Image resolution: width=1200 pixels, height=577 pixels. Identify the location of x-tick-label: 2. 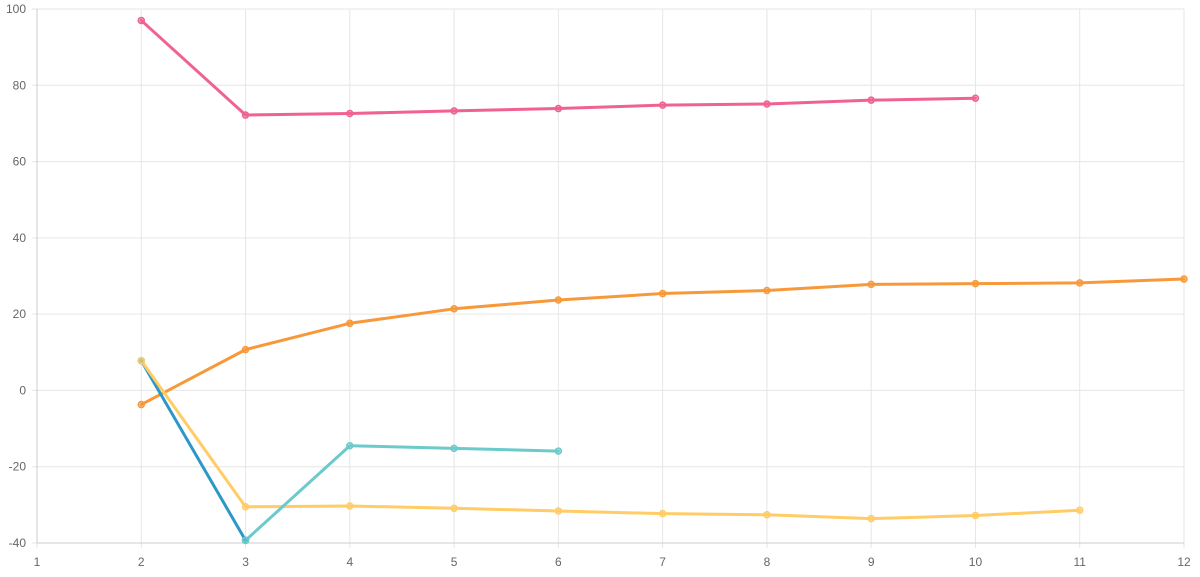
(141, 562).